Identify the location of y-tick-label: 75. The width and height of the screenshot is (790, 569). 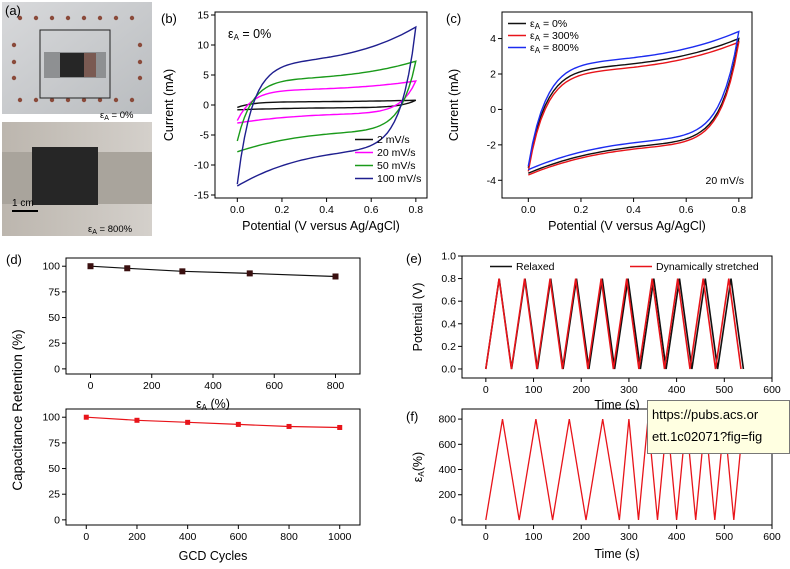
(54, 292).